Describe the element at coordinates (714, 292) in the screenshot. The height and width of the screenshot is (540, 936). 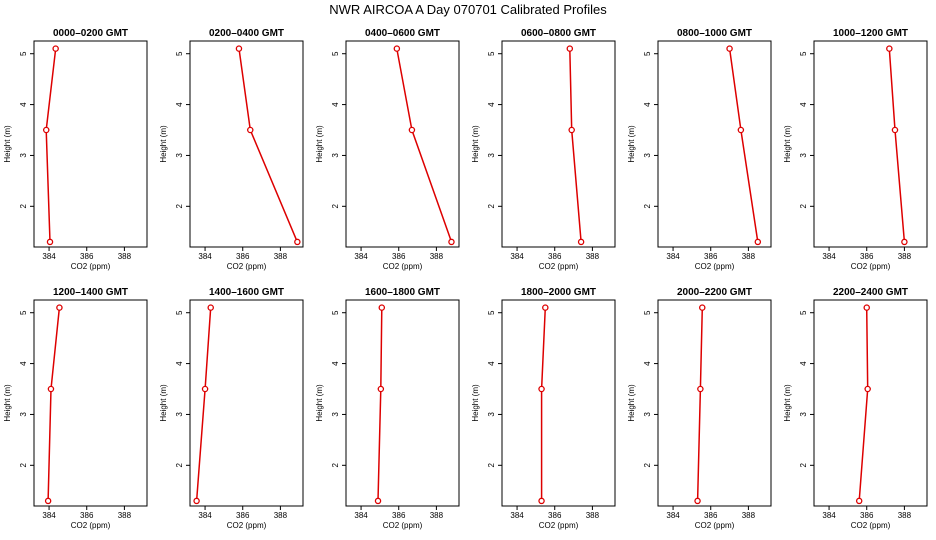
I see `panel-title: 2000–2200 GMT` at that location.